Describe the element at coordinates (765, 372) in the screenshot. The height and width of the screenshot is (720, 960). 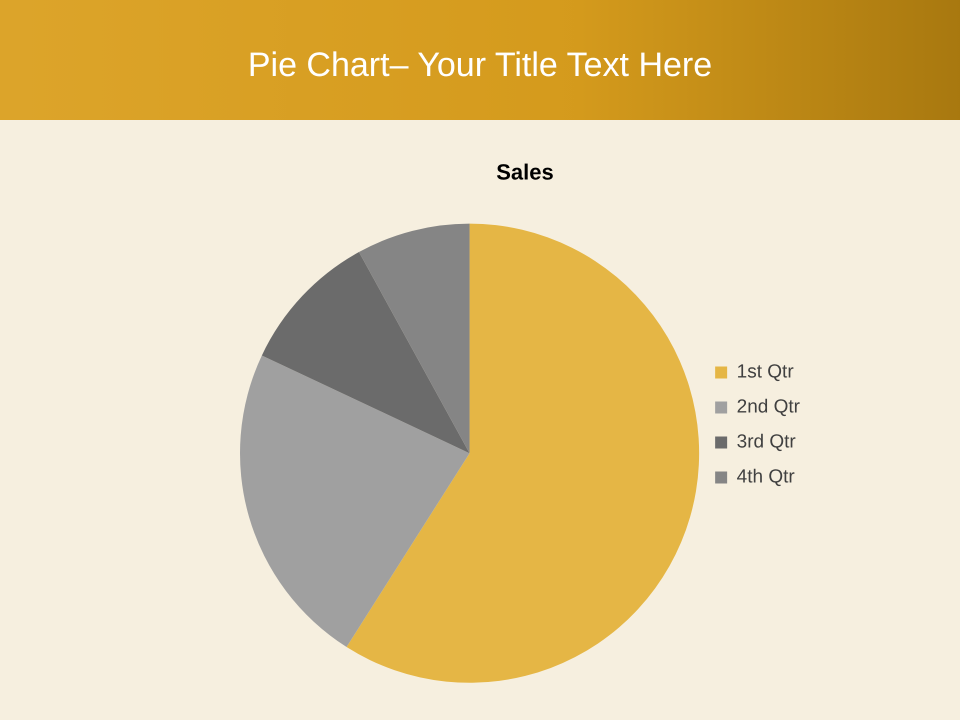
I see `legend-label: 1st Qtr` at that location.